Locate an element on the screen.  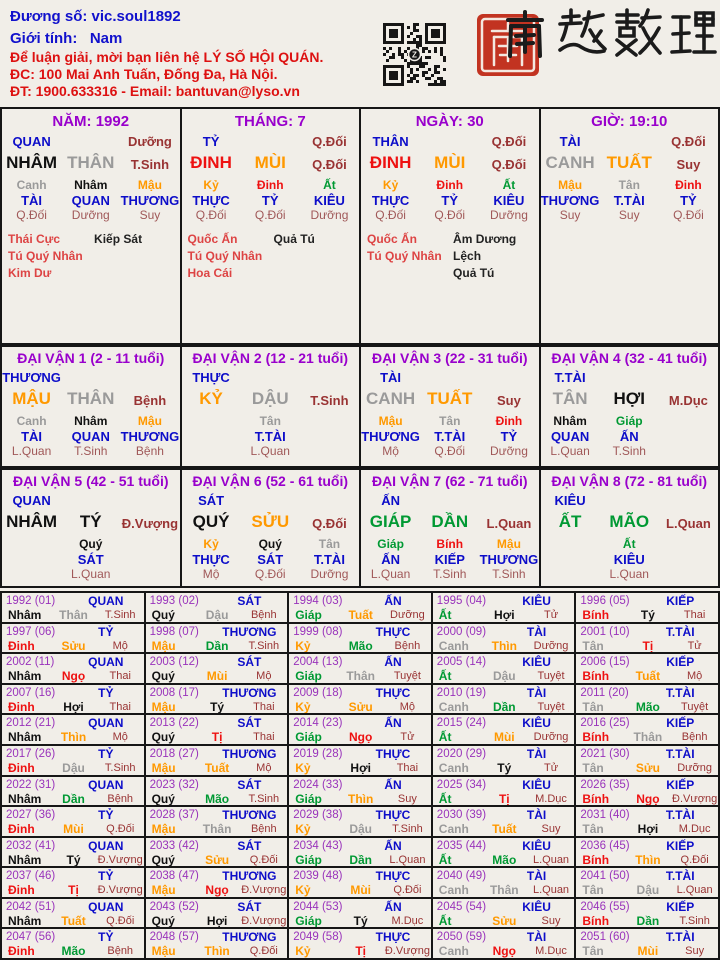
god-line: ẤN is located at coordinates (450, 501).